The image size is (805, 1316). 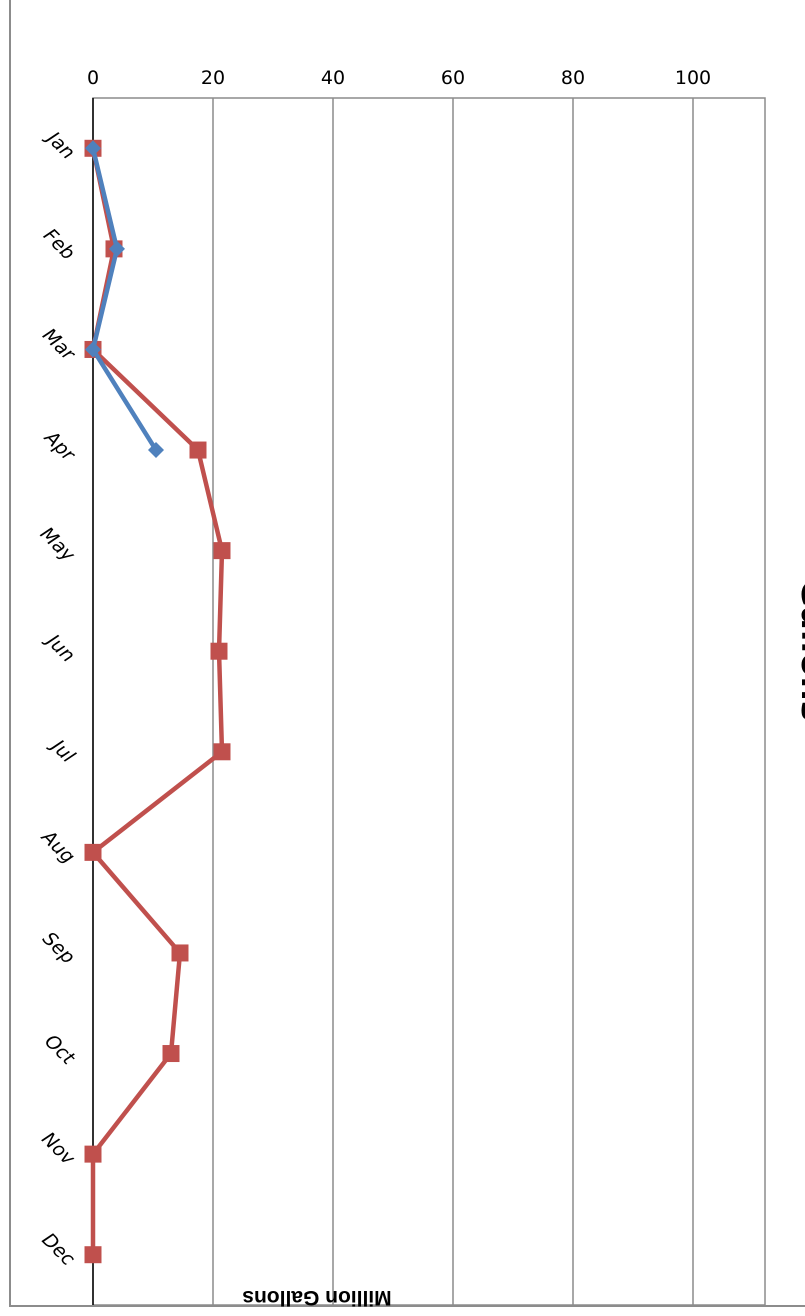 What do you see at coordinates (573, 78) in the screenshot?
I see `y-tick-label: 80` at bounding box center [573, 78].